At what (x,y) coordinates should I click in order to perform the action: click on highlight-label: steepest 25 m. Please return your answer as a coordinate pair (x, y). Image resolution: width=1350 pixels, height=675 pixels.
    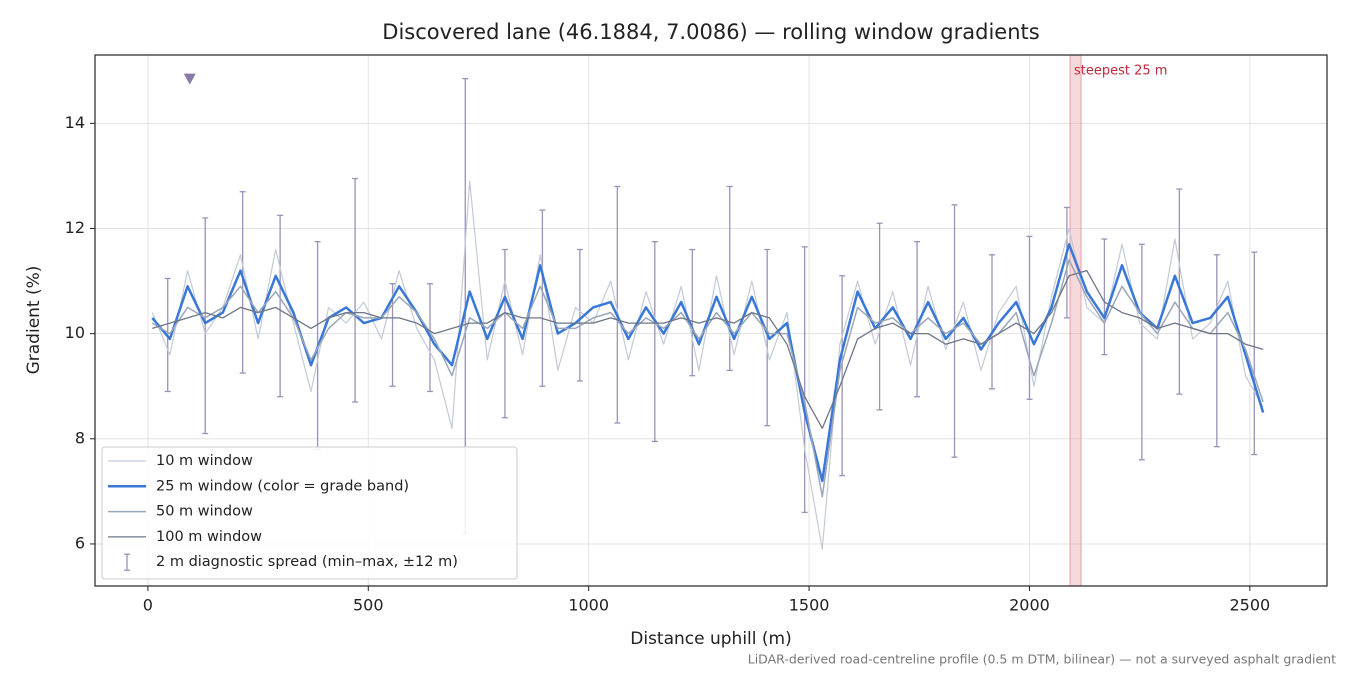
    Looking at the image, I should click on (1120, 71).